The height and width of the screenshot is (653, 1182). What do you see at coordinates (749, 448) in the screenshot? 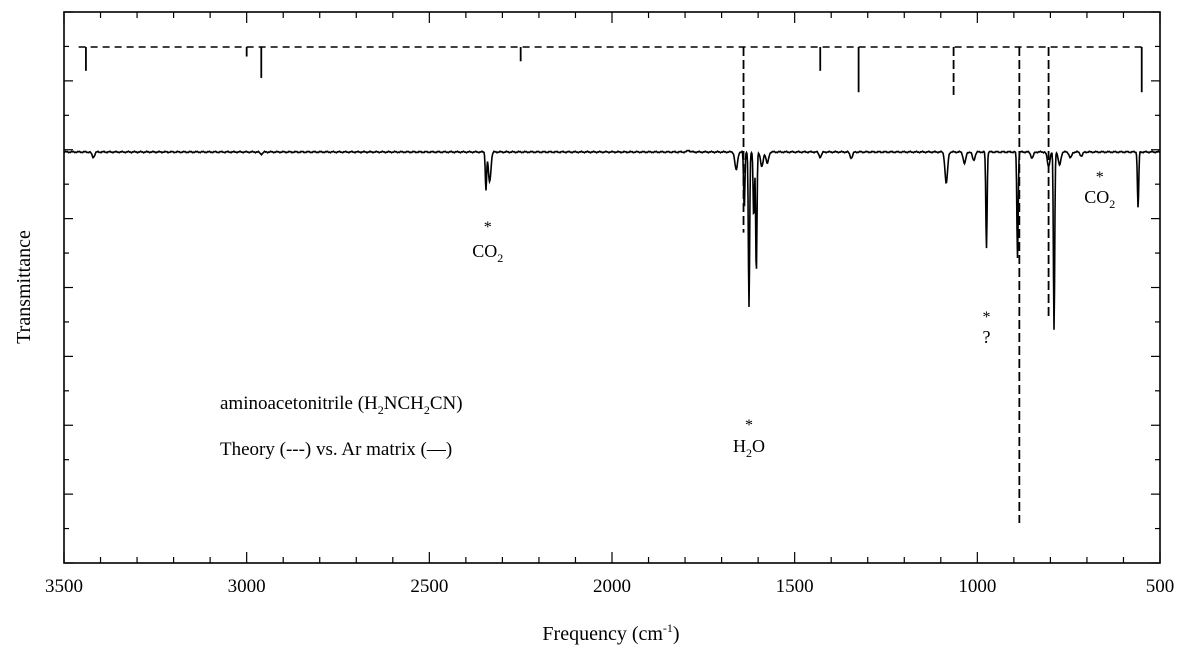
I see `annotation-label: H2O` at bounding box center [749, 448].